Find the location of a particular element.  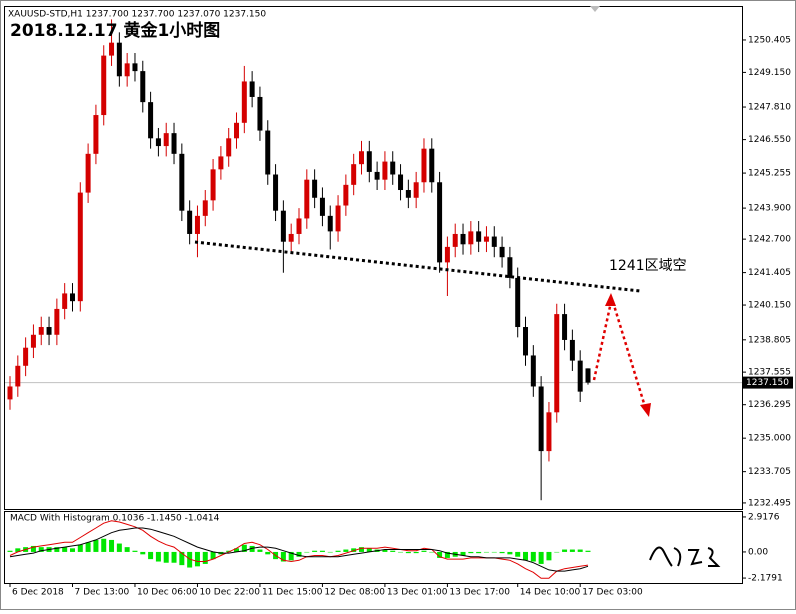

y-tick-label: 1246.550 is located at coordinates (769, 140).